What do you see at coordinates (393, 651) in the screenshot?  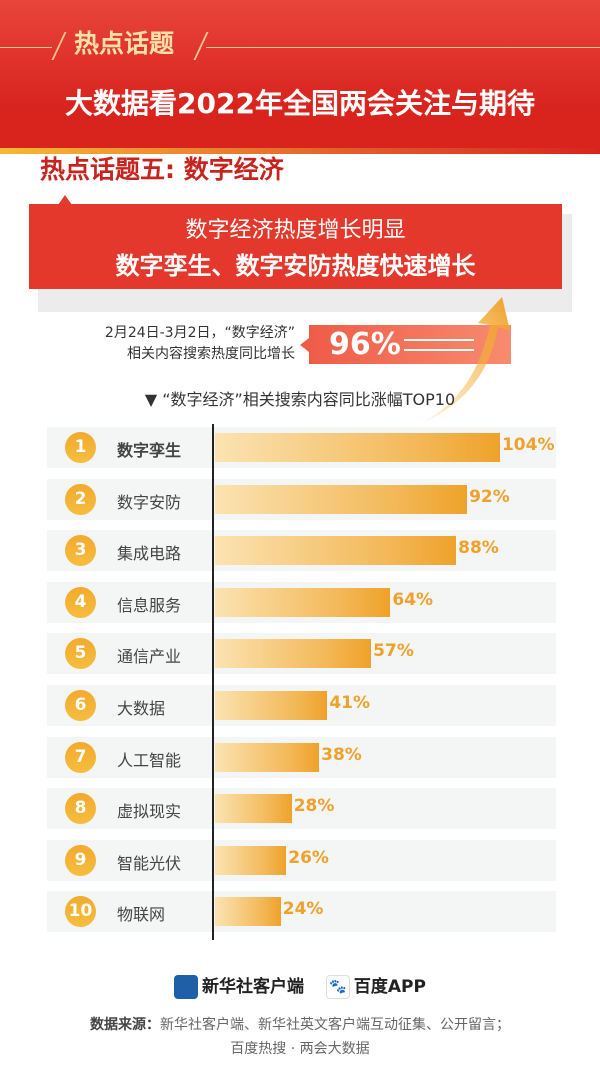 I see `value-label: 57%` at bounding box center [393, 651].